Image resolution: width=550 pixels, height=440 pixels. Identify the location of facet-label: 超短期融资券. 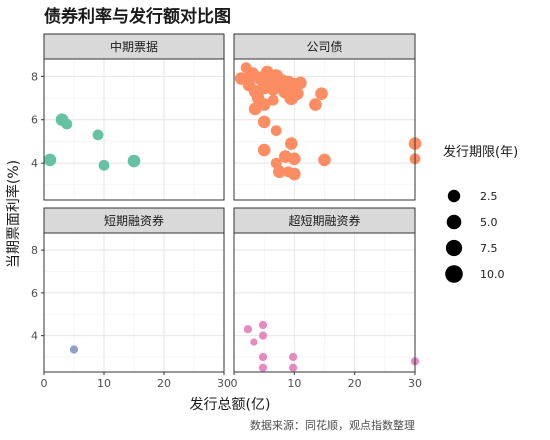
(324, 220).